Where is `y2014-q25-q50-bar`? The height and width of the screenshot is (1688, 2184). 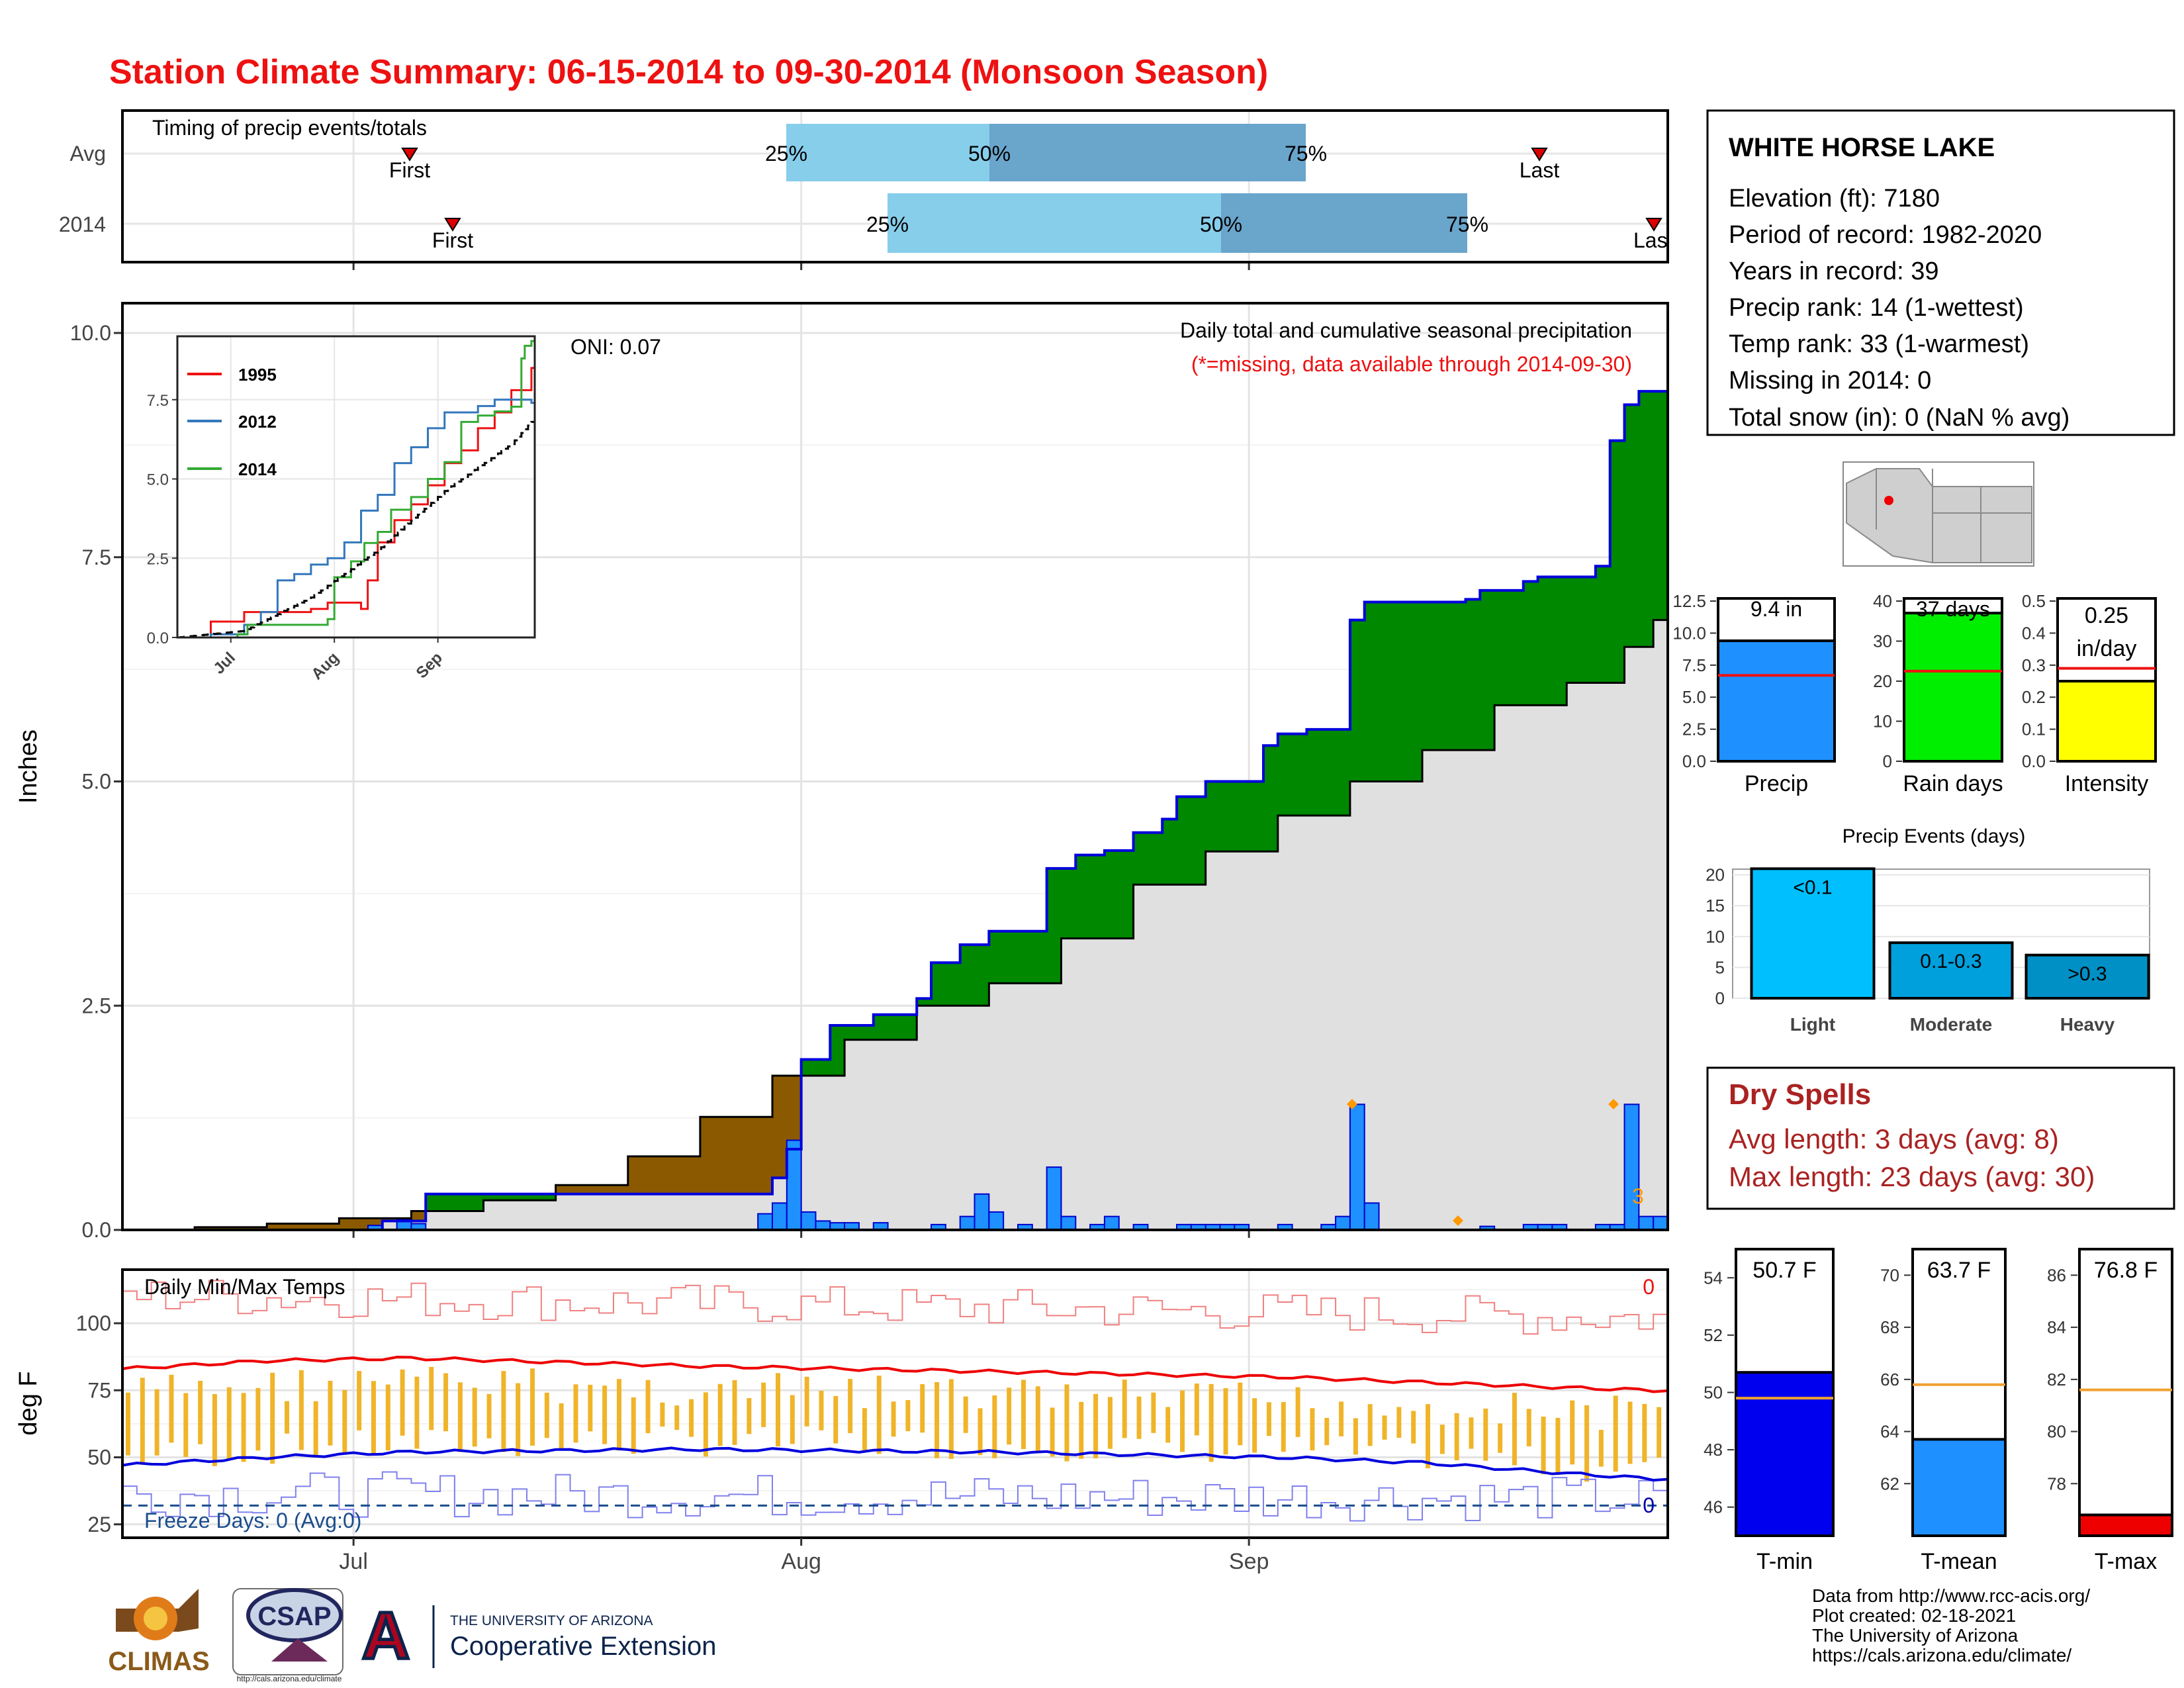 y2014-q25-q50-bar is located at coordinates (1054, 223).